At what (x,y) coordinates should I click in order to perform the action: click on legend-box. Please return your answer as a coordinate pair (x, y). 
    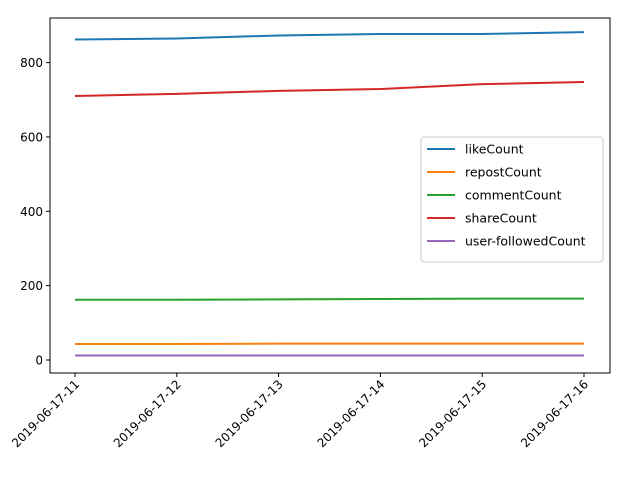
    Looking at the image, I should click on (512, 199).